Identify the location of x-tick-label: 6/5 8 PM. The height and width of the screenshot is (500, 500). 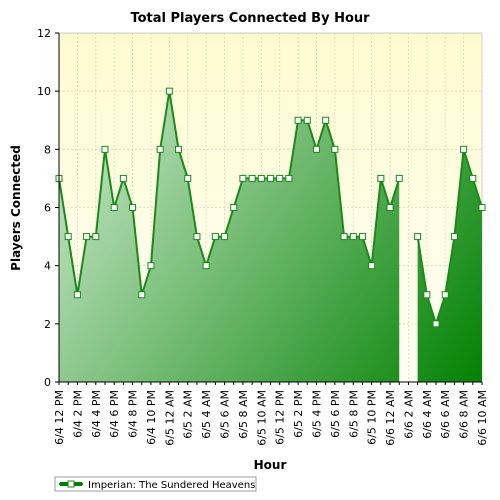
(353, 414).